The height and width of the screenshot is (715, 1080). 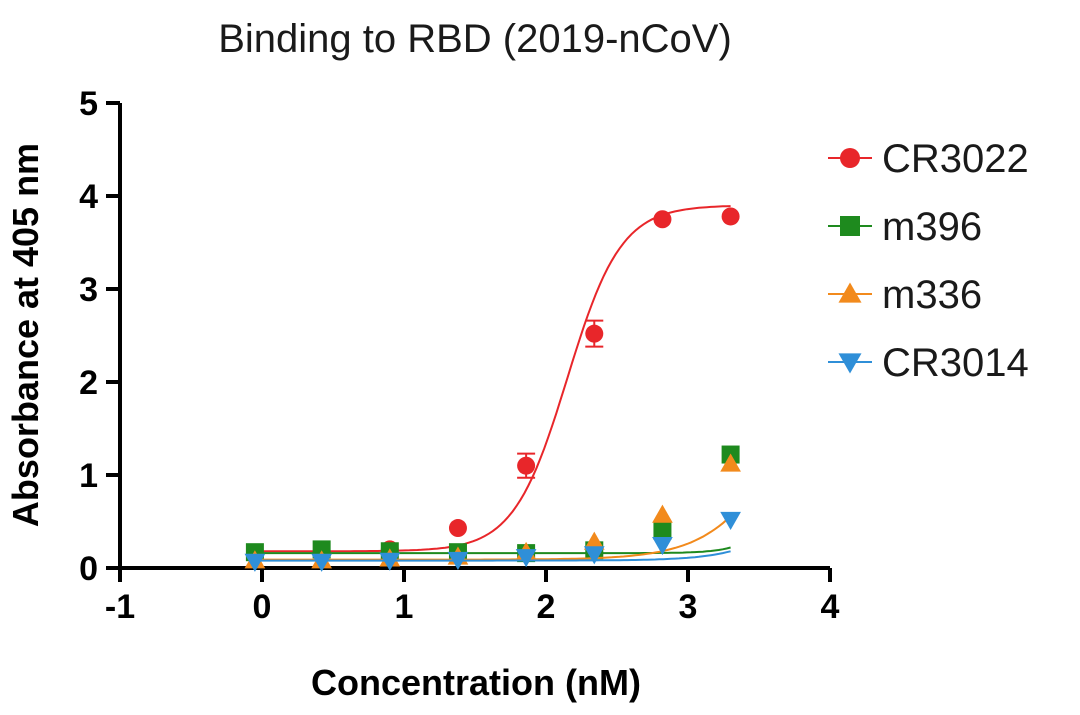 I want to click on y-axis-label: Absorbance at 405 nm, so click(x=25, y=335).